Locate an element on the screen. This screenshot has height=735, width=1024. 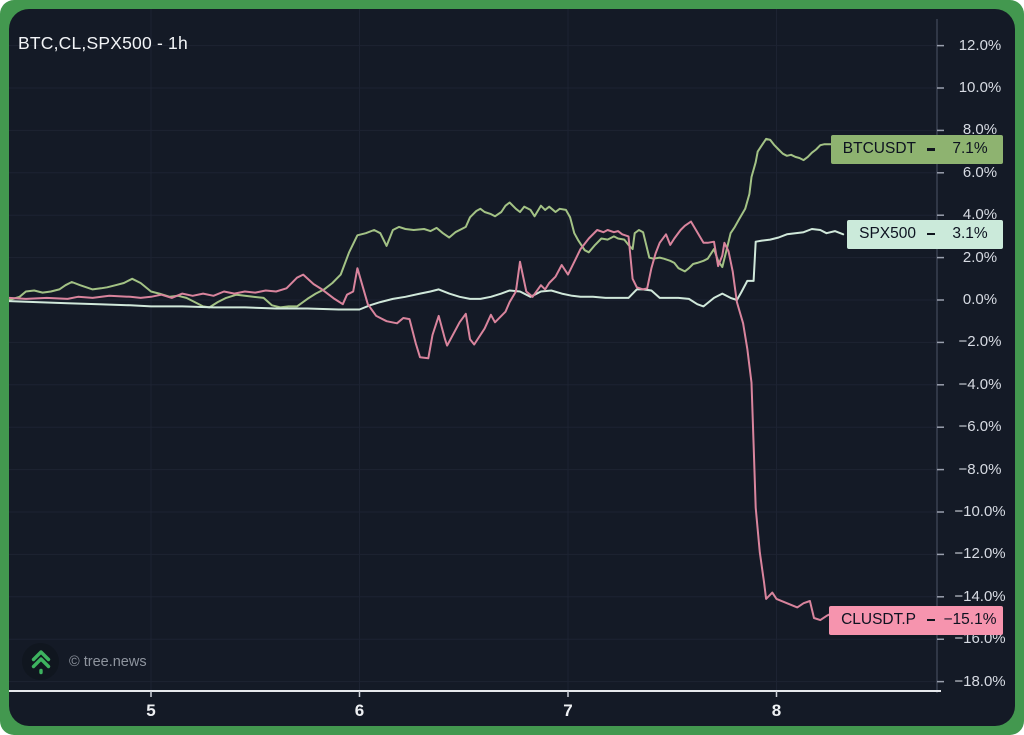
series-name: BTCUSDT is located at coordinates (879, 149).